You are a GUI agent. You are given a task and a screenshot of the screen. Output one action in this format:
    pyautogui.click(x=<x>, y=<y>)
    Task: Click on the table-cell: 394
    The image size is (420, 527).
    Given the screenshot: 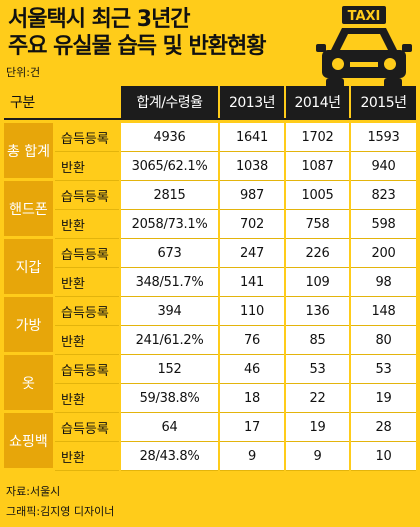 What is the action you would take?
    pyautogui.click(x=169, y=311)
    